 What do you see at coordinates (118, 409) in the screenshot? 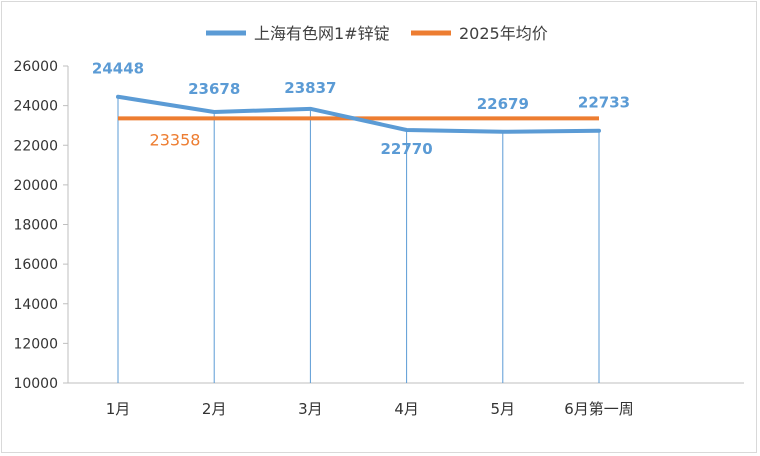
I see `x-tick-label: 1月` at bounding box center [118, 409].